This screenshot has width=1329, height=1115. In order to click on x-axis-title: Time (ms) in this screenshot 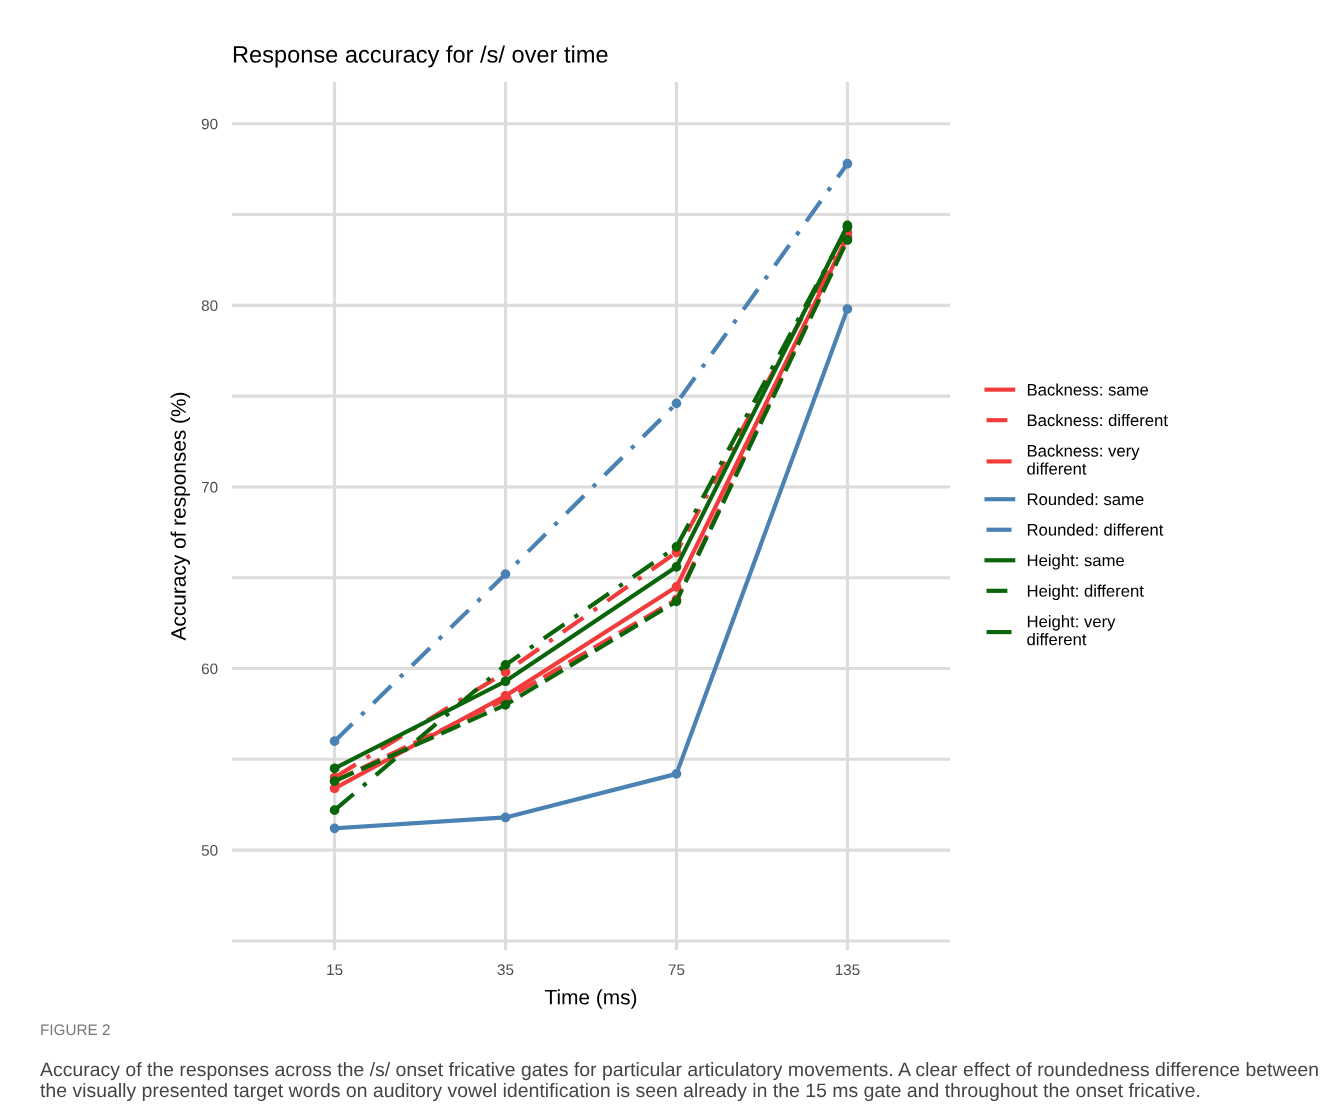, I will do `click(591, 999)`.